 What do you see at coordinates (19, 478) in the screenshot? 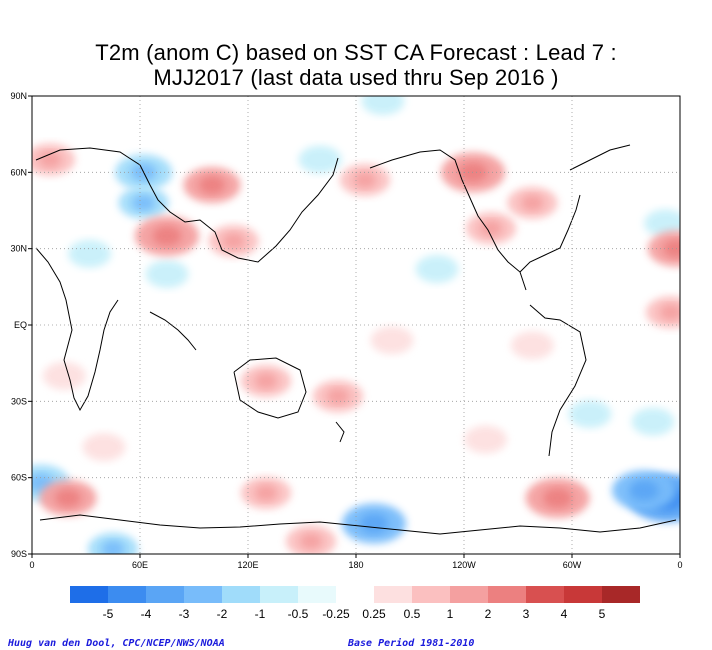
I see `y-tick-label-5: 60S` at bounding box center [19, 478].